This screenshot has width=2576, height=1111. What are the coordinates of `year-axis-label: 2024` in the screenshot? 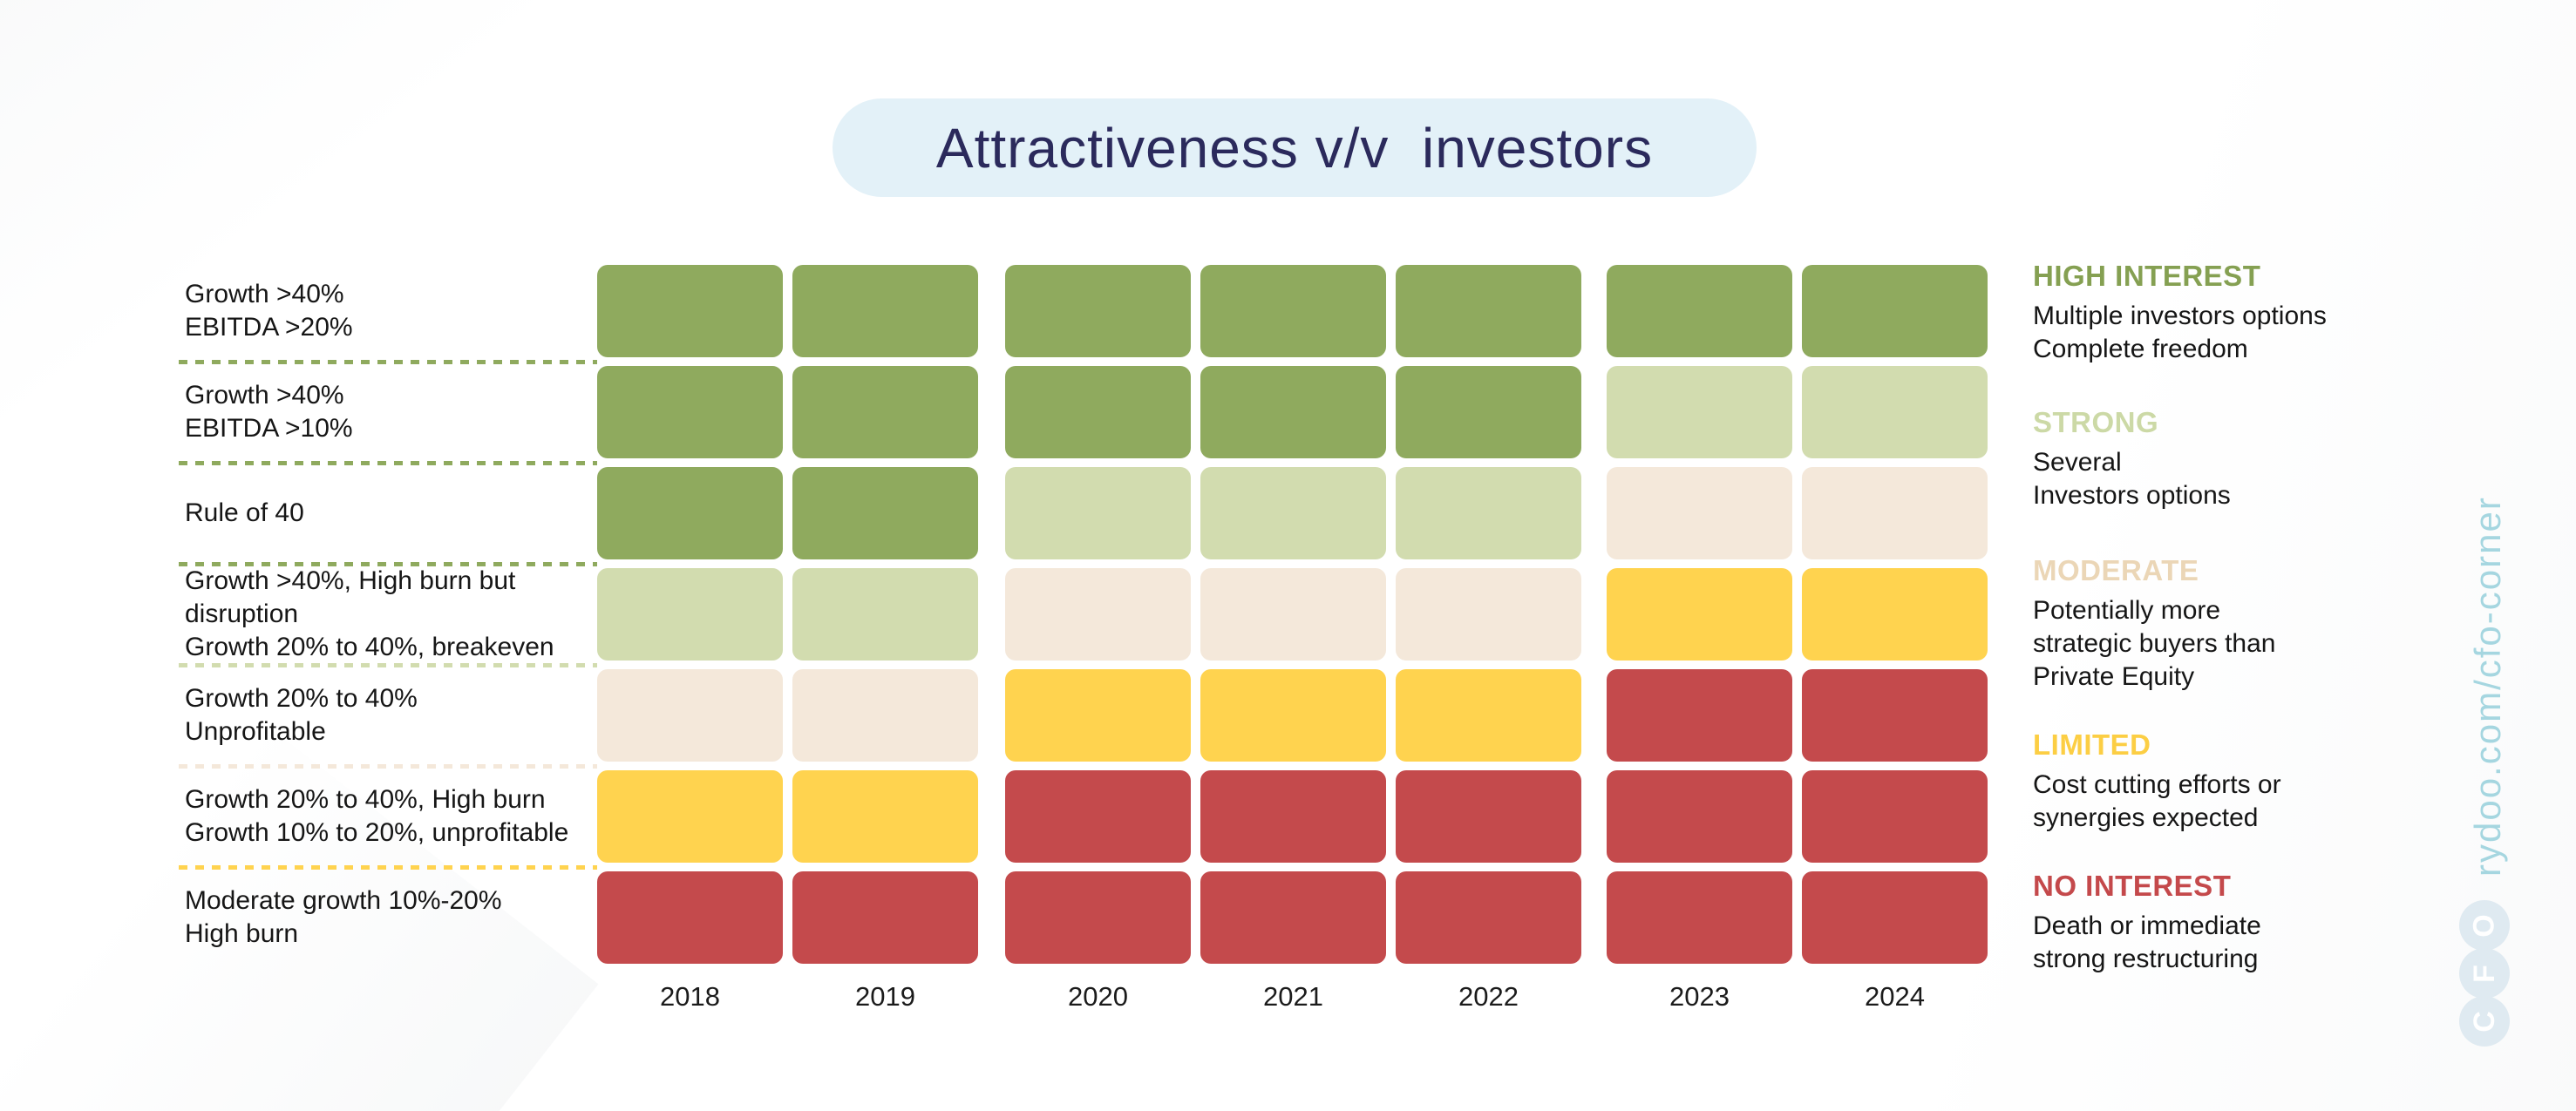 It's located at (1895, 996).